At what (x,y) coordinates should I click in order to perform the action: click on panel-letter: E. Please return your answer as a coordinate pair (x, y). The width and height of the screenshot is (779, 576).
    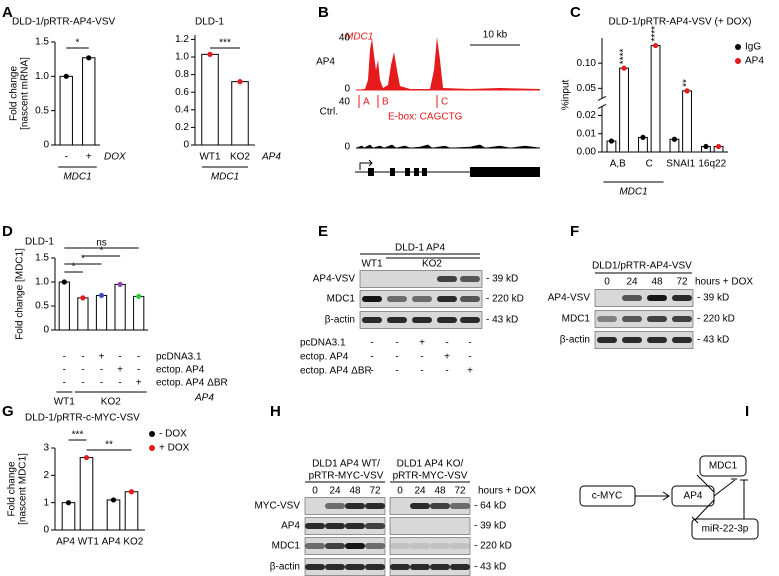
    Looking at the image, I should click on (323, 231).